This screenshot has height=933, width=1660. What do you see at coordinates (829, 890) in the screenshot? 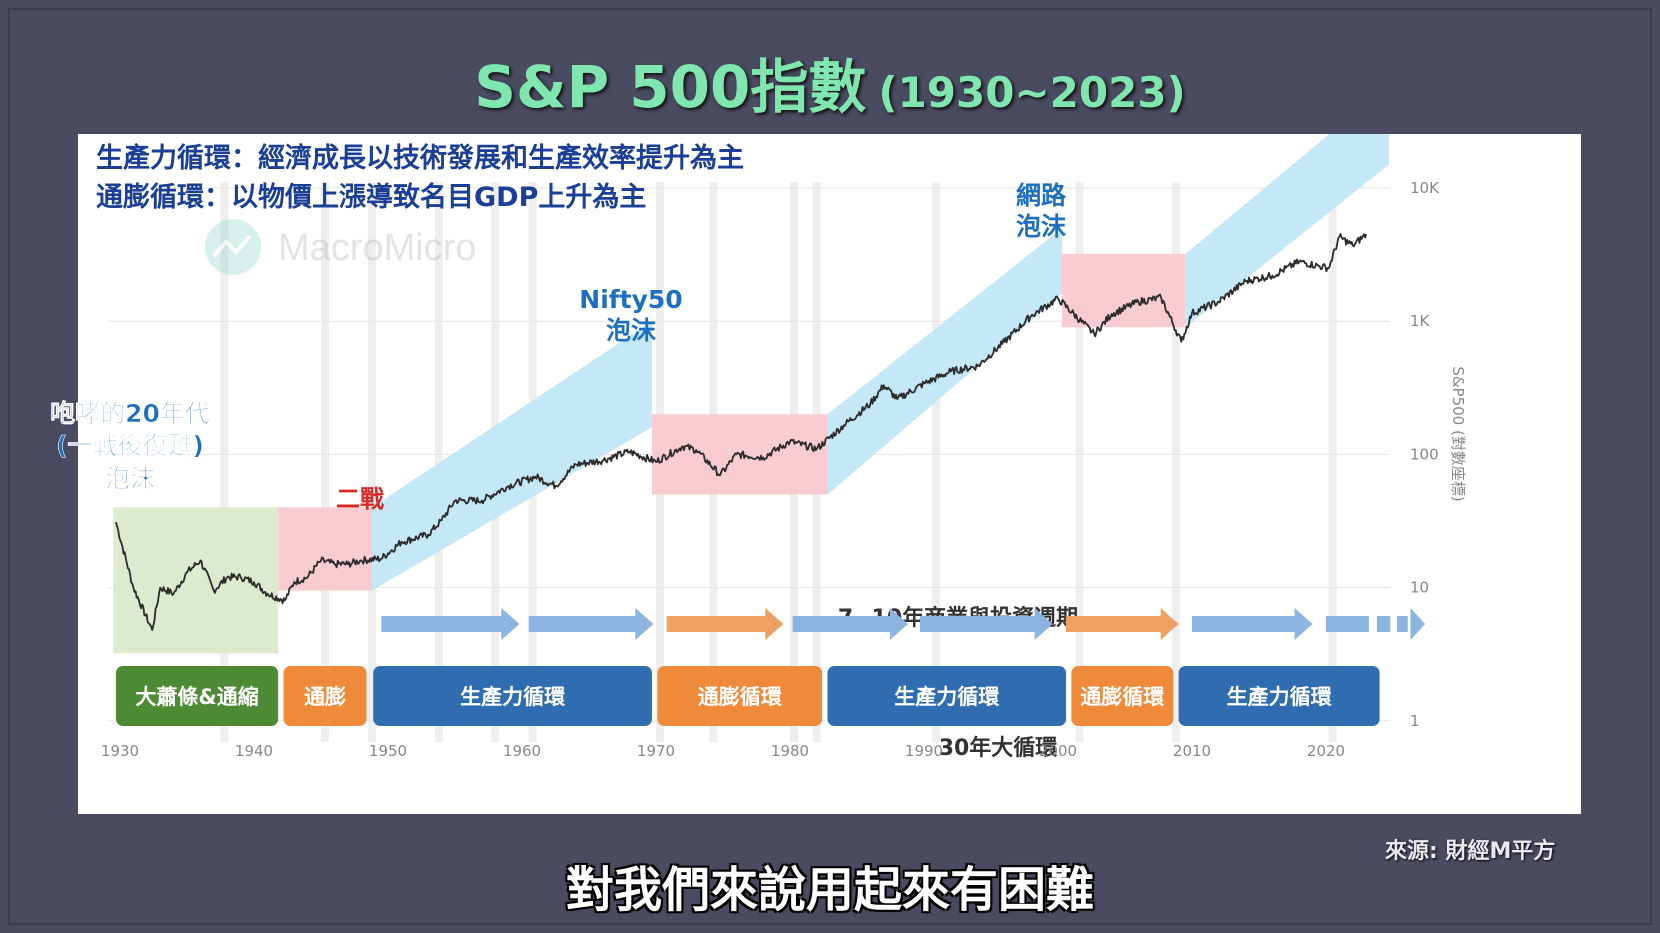
I see `video-subtitle: 對我們來說用起來有困難` at bounding box center [829, 890].